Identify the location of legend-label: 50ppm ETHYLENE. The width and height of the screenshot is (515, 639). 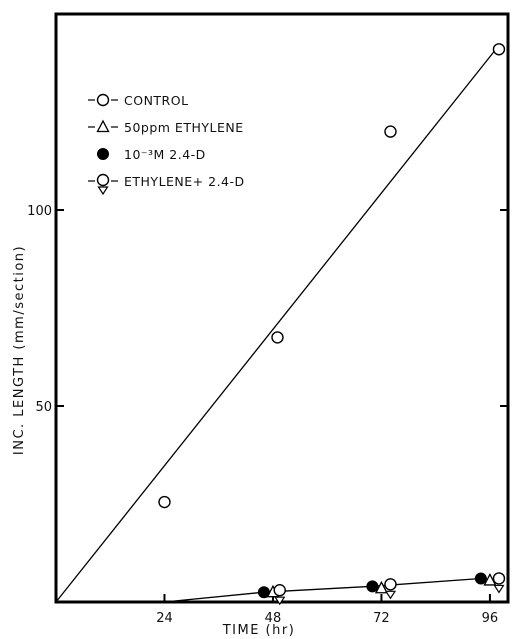
(184, 127).